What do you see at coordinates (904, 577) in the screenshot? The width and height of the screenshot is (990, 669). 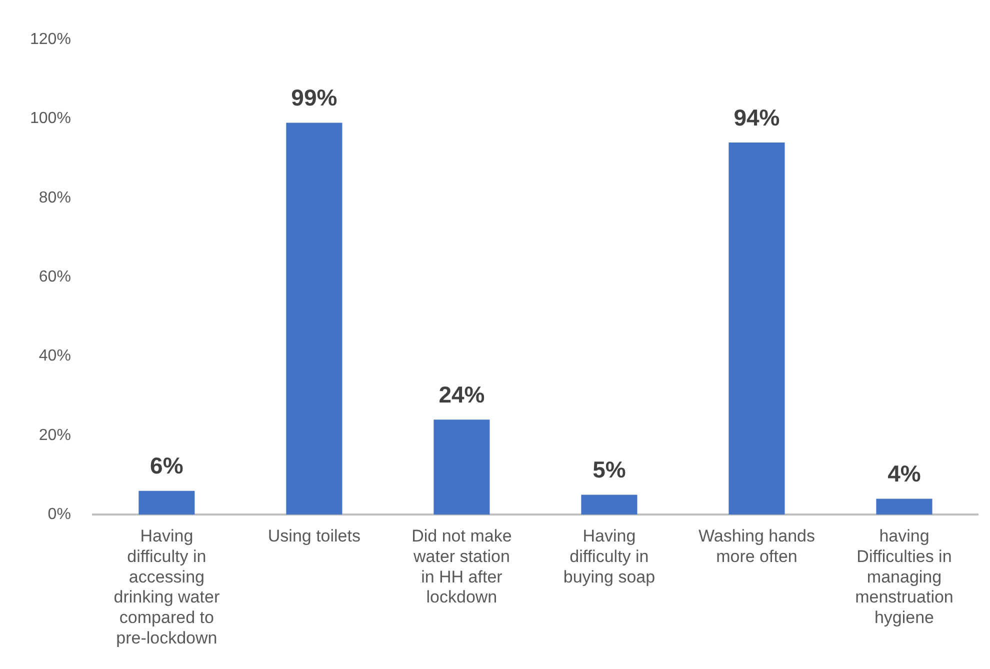 I see `x-tick-label: having Difficulties in managing menstruation hygiene` at bounding box center [904, 577].